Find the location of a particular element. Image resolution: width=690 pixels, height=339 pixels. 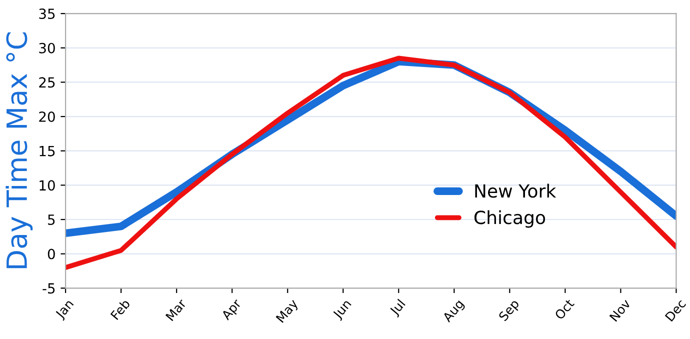

y-tick-label: 30 is located at coordinates (47, 48).